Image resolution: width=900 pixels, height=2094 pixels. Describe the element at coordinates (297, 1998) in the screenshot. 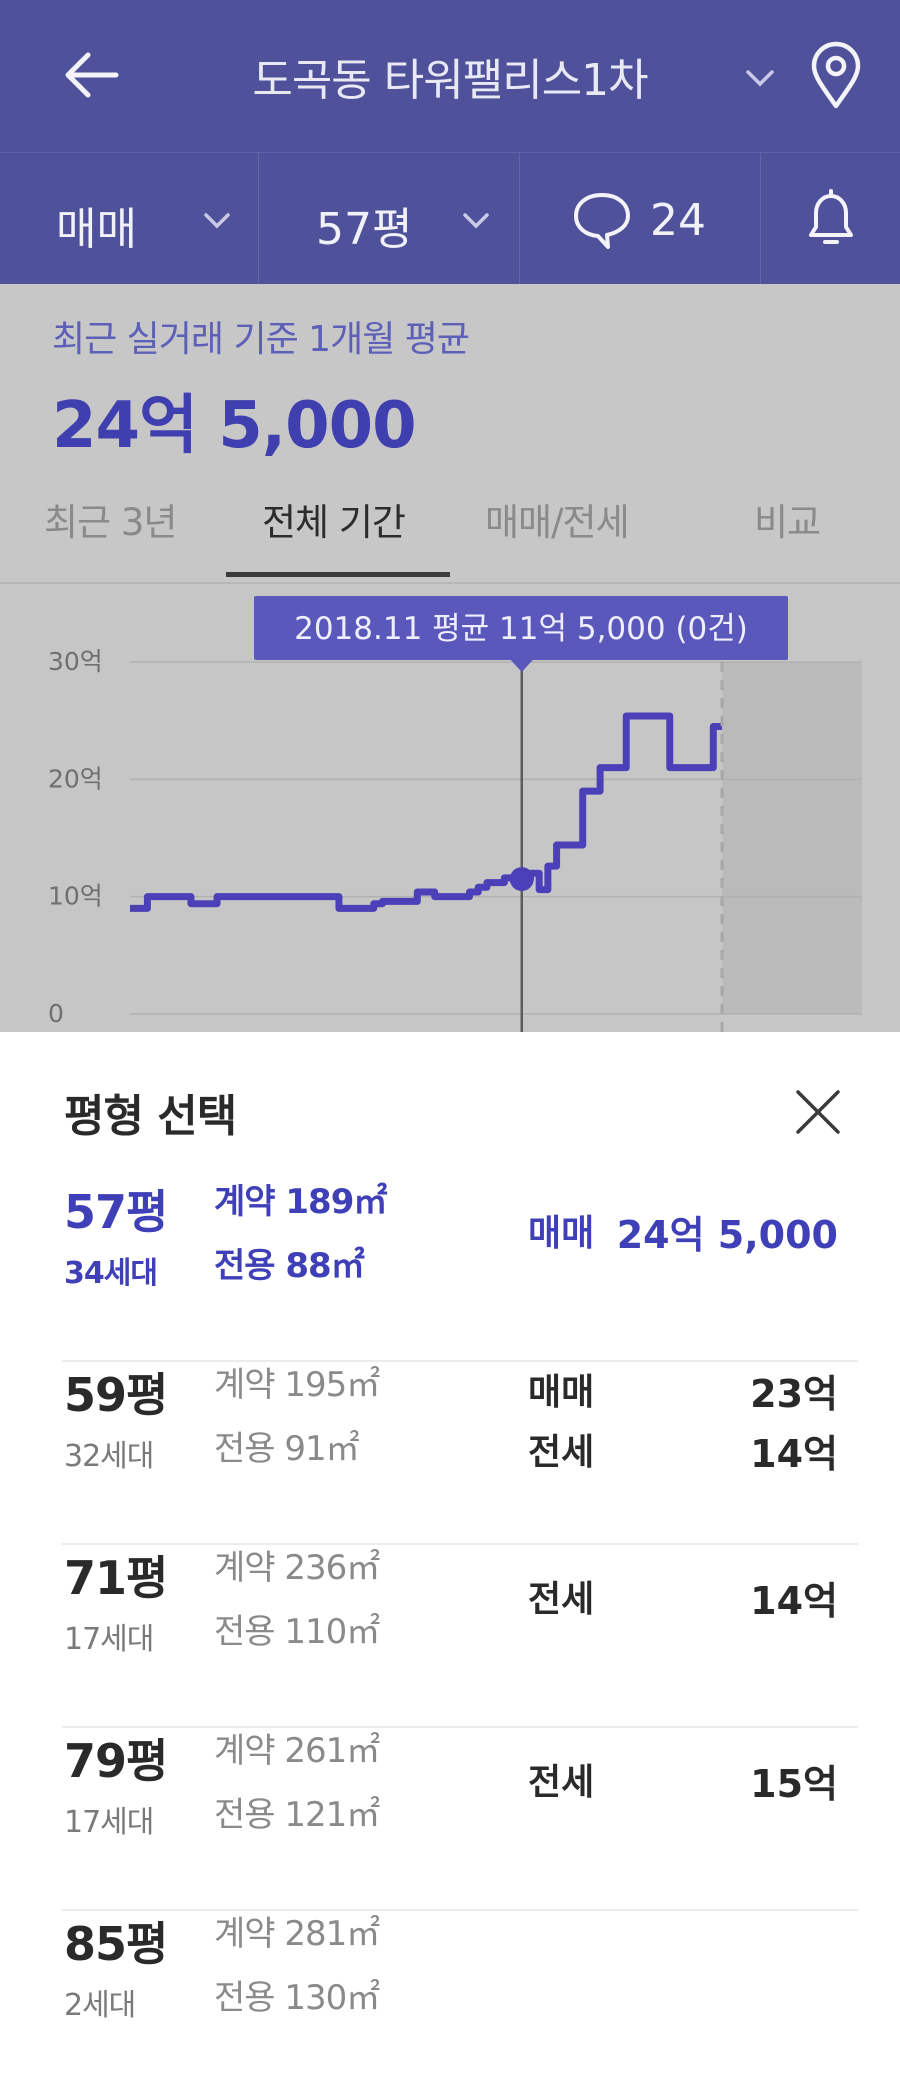

I see `exclusive-area: 전용 130㎡` at that location.